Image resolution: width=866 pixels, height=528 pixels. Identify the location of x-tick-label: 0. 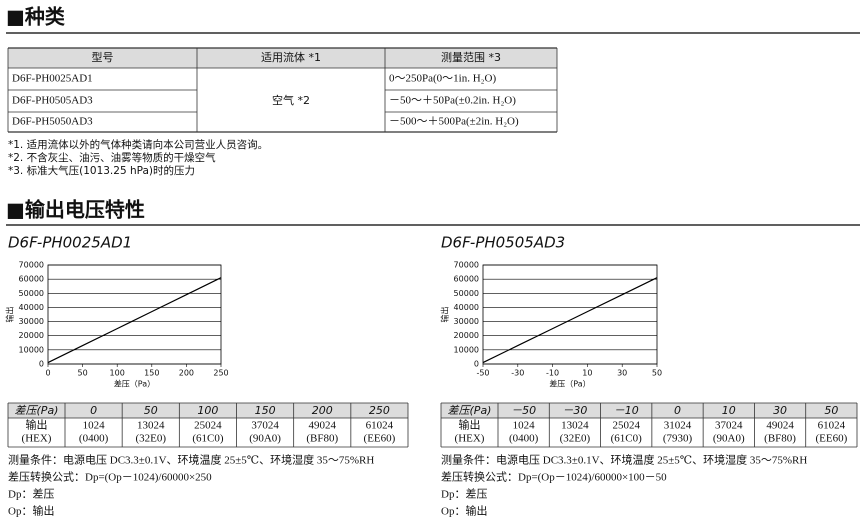
(47, 373).